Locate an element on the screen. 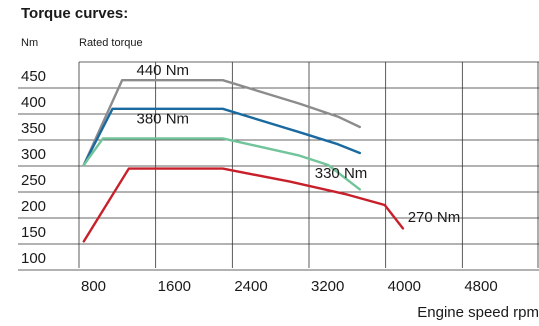 This screenshot has height=326, width=539. y-tick-label: 450 is located at coordinates (33, 76).